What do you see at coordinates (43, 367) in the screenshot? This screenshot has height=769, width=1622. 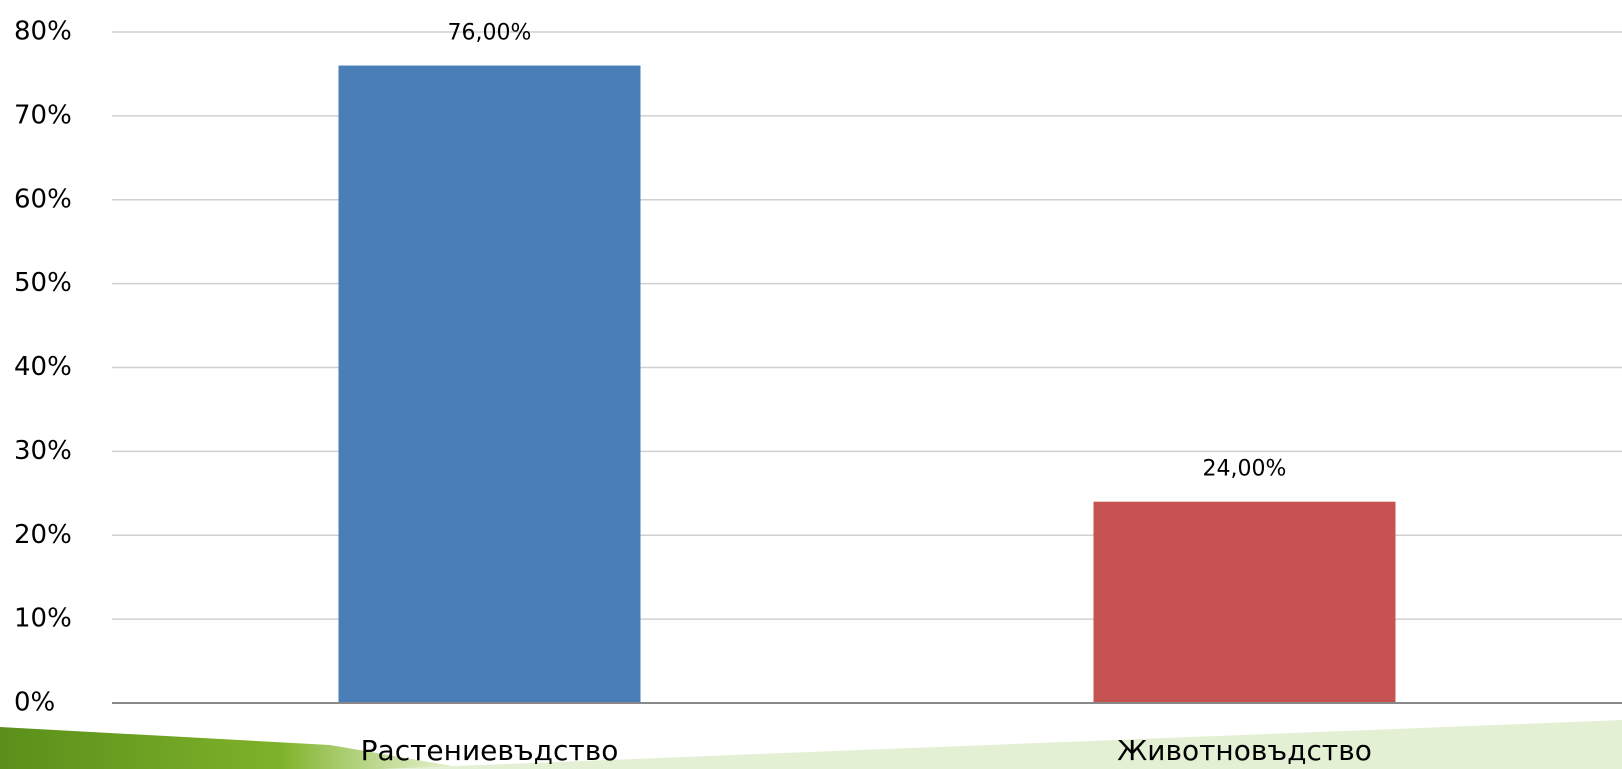 I see `y-tick-label: 40%` at bounding box center [43, 367].